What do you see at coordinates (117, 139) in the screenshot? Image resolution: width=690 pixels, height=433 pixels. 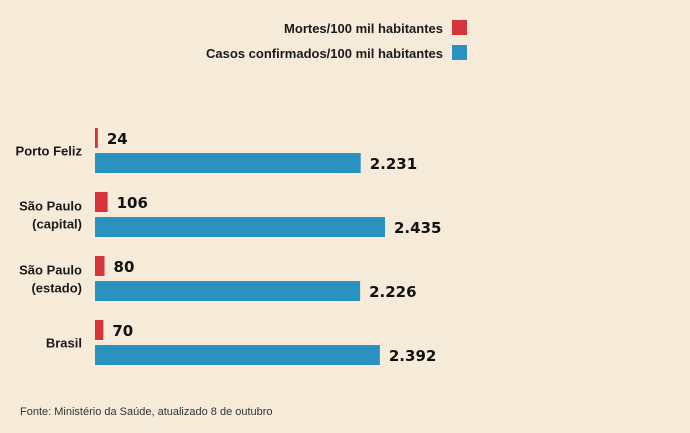 I see `data-label: 24` at bounding box center [117, 139].